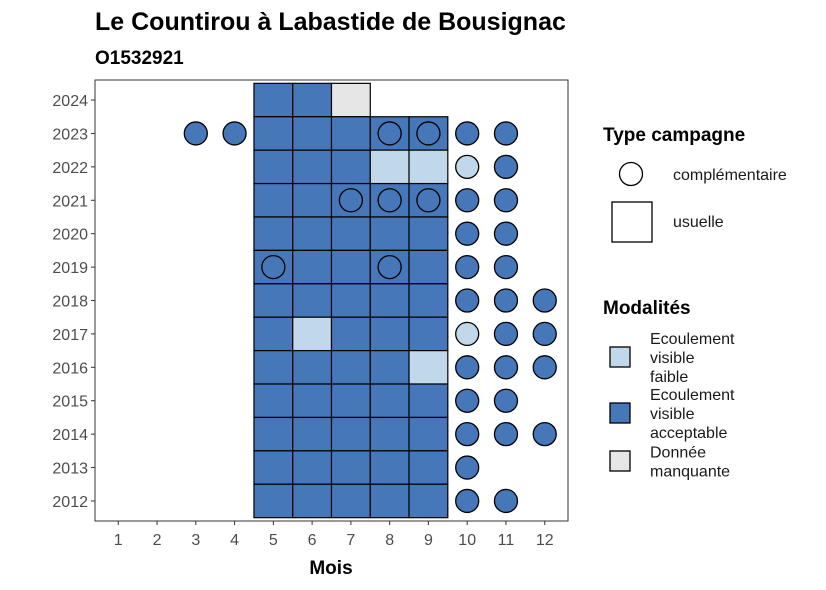 The image size is (826, 590). I want to click on y-tick-label: 2021, so click(70, 201).